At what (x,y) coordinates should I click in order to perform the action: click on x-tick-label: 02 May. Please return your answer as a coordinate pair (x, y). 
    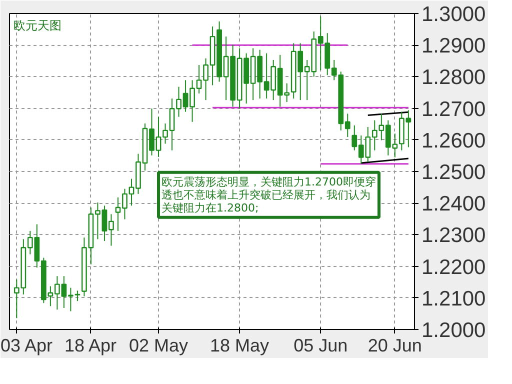
    Looking at the image, I should click on (158, 346).